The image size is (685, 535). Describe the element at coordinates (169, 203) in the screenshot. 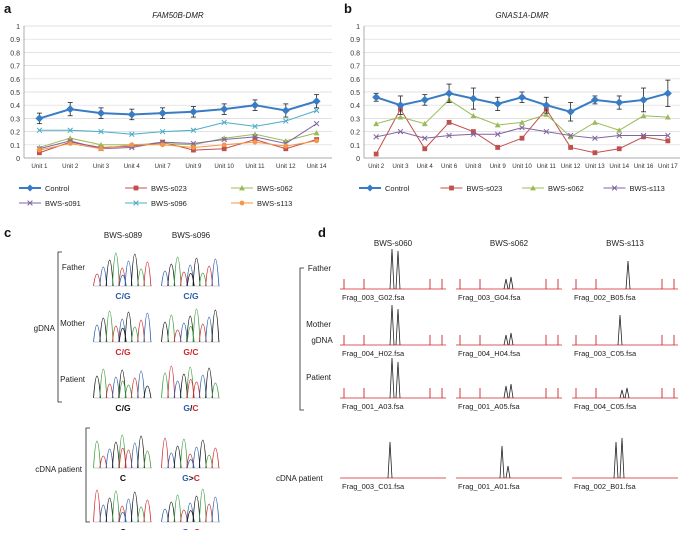

I see `legend-label: BWS-s096` at that location.